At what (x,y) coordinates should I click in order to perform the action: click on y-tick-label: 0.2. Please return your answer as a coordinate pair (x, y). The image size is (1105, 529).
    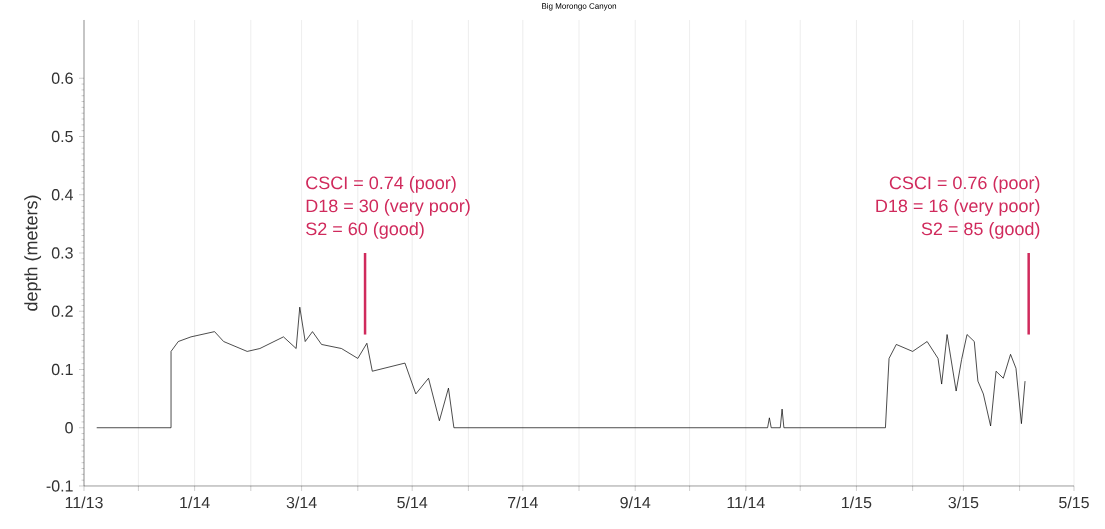
    Looking at the image, I should click on (62, 311).